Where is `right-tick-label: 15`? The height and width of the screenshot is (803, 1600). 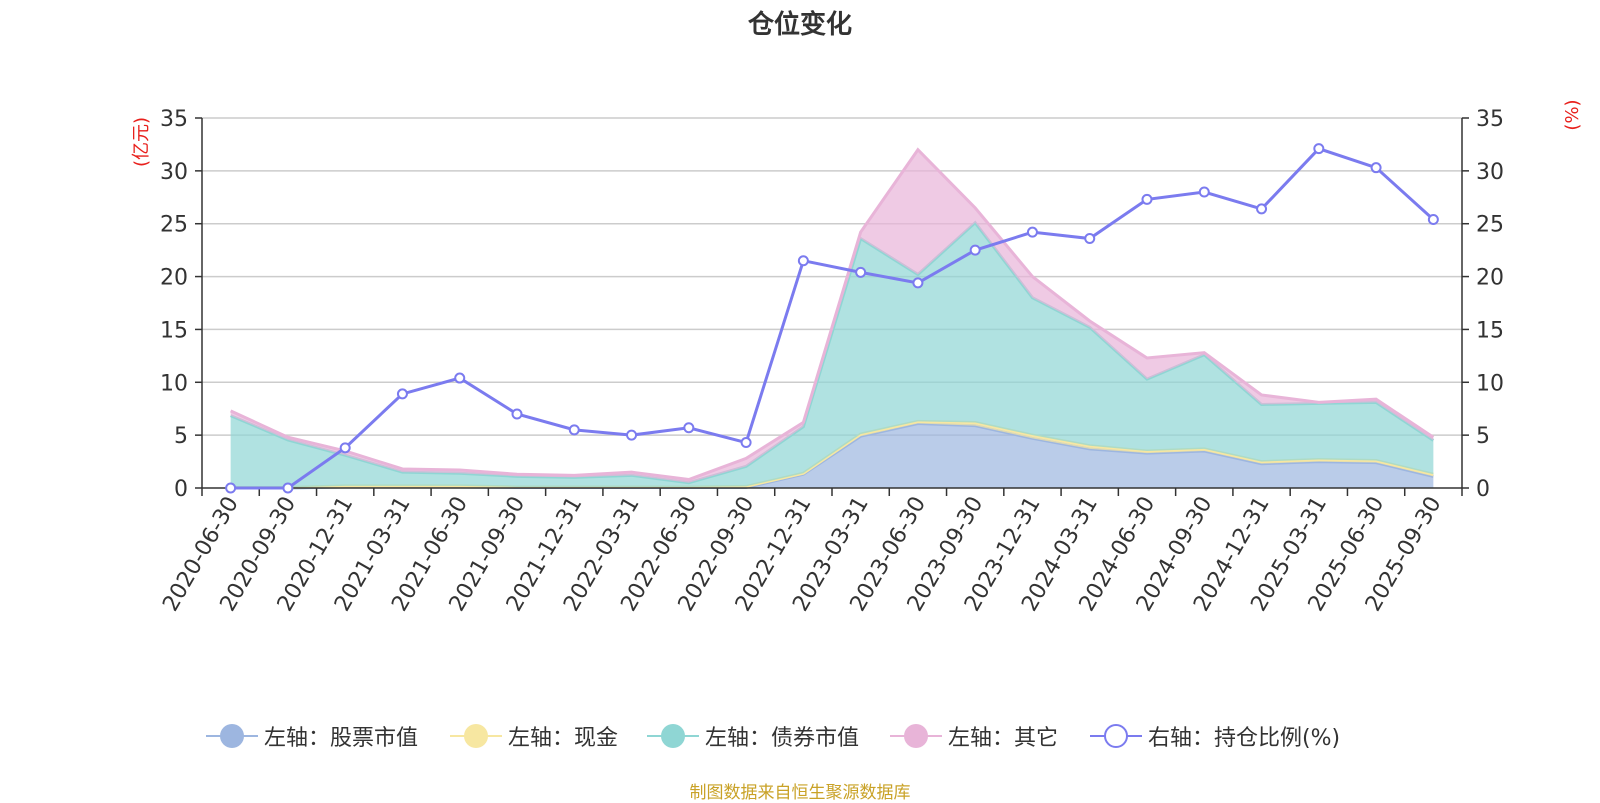 right-tick-label: 15 is located at coordinates (1490, 330).